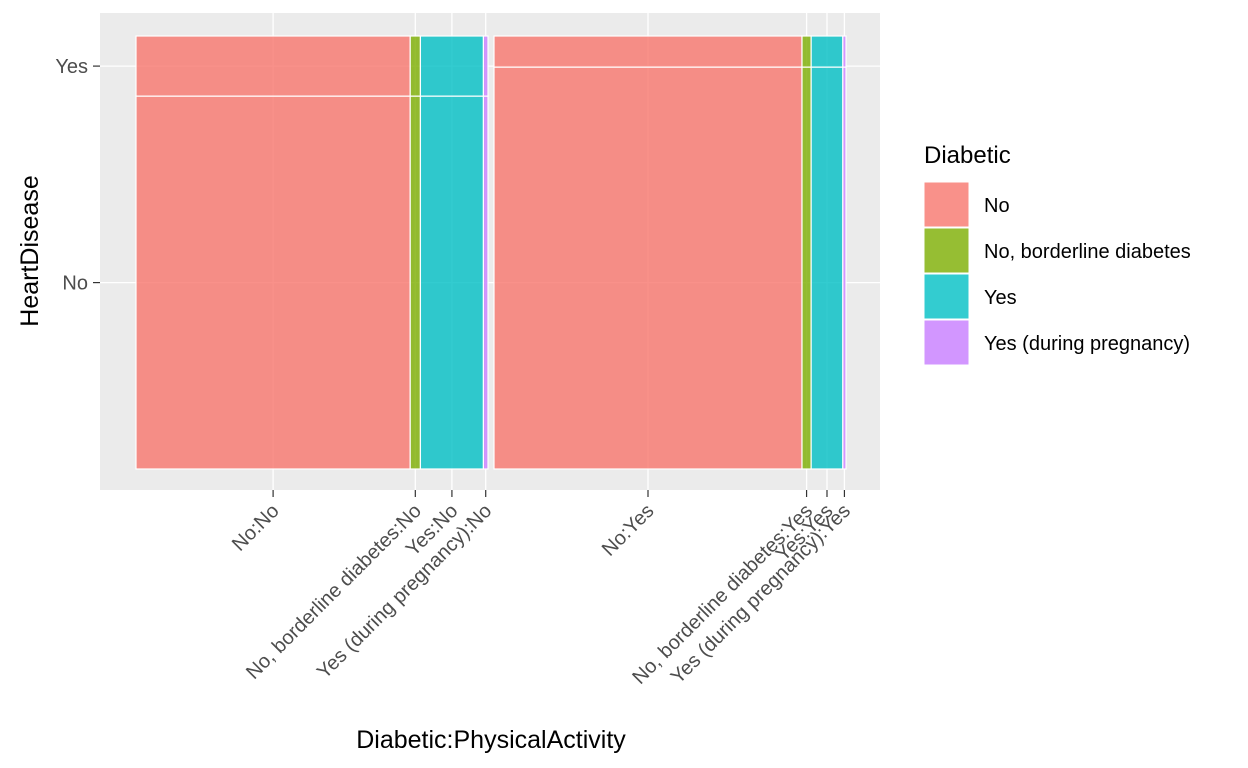 This screenshot has height=768, width=1248. Describe the element at coordinates (491, 740) in the screenshot. I see `x-axis-title: Diabetic:PhysicalActivity` at that location.